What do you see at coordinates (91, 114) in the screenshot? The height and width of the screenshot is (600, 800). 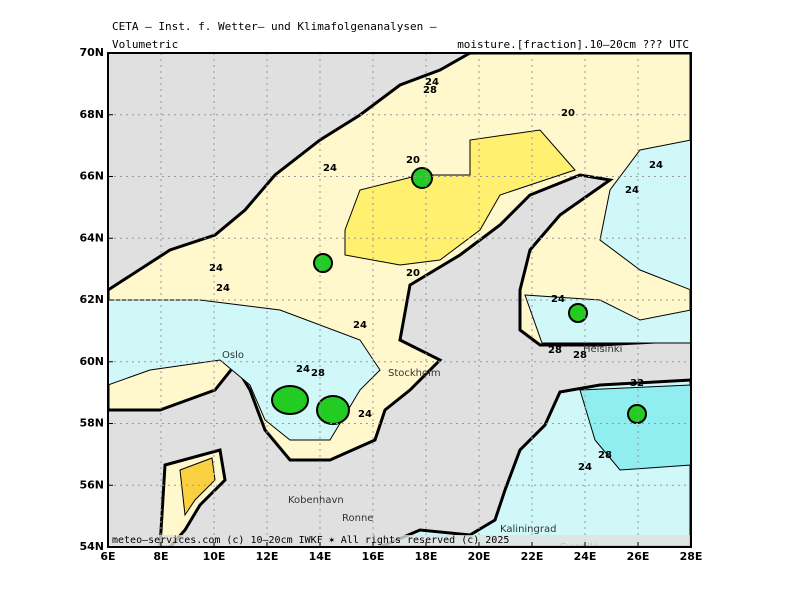 I see `y-tick-label: 68N` at bounding box center [91, 114].